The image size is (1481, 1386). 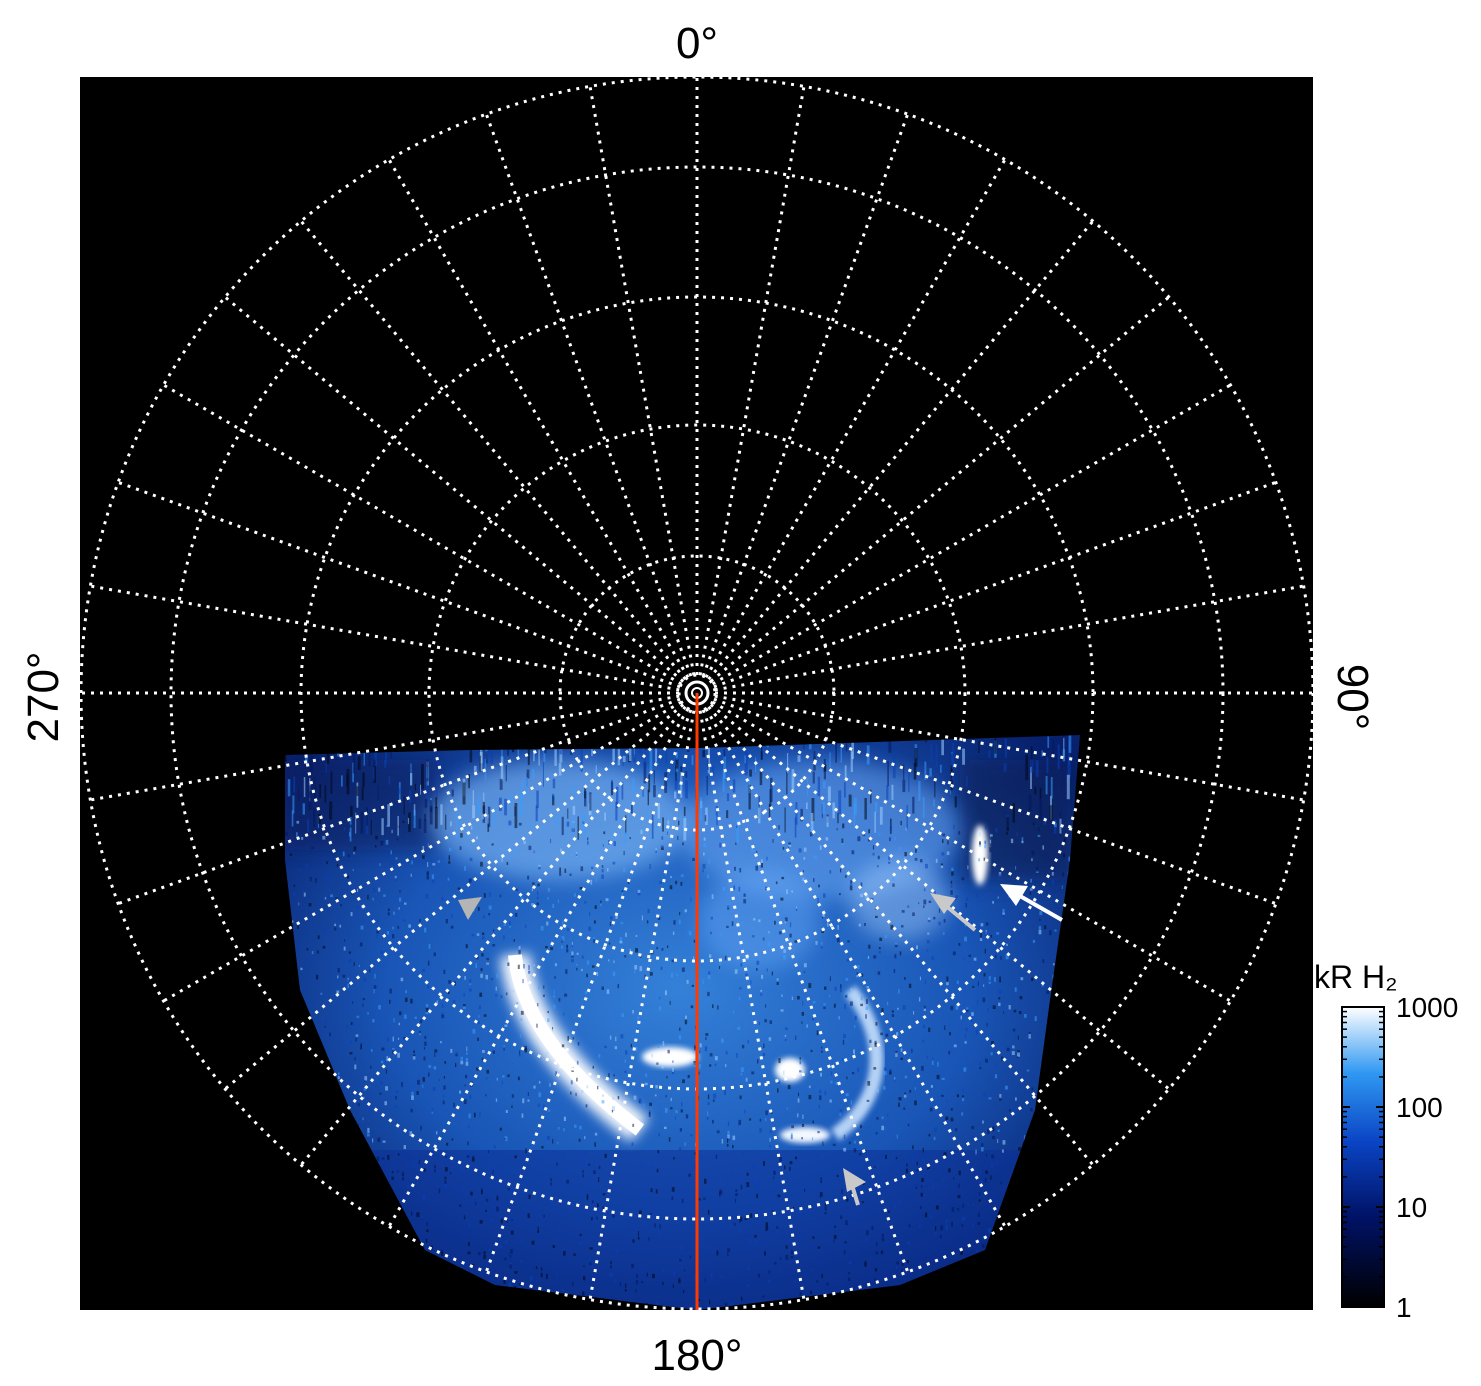 What do you see at coordinates (1427, 1007) in the screenshot?
I see `colorbar-tick-label: 1000` at bounding box center [1427, 1007].